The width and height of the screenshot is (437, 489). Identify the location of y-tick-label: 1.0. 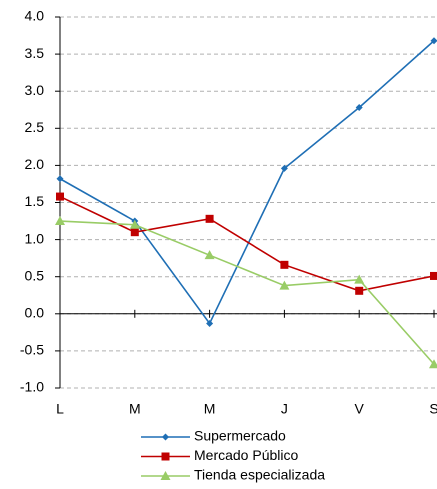
(35, 238).